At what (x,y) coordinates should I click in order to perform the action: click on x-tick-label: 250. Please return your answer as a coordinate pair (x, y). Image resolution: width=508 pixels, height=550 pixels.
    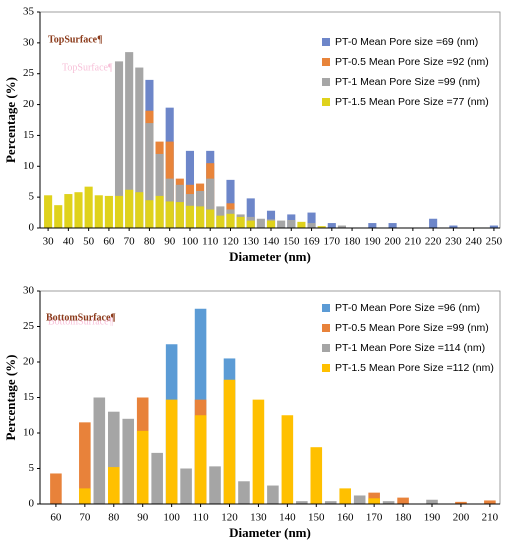
    Looking at the image, I should click on (494, 242).